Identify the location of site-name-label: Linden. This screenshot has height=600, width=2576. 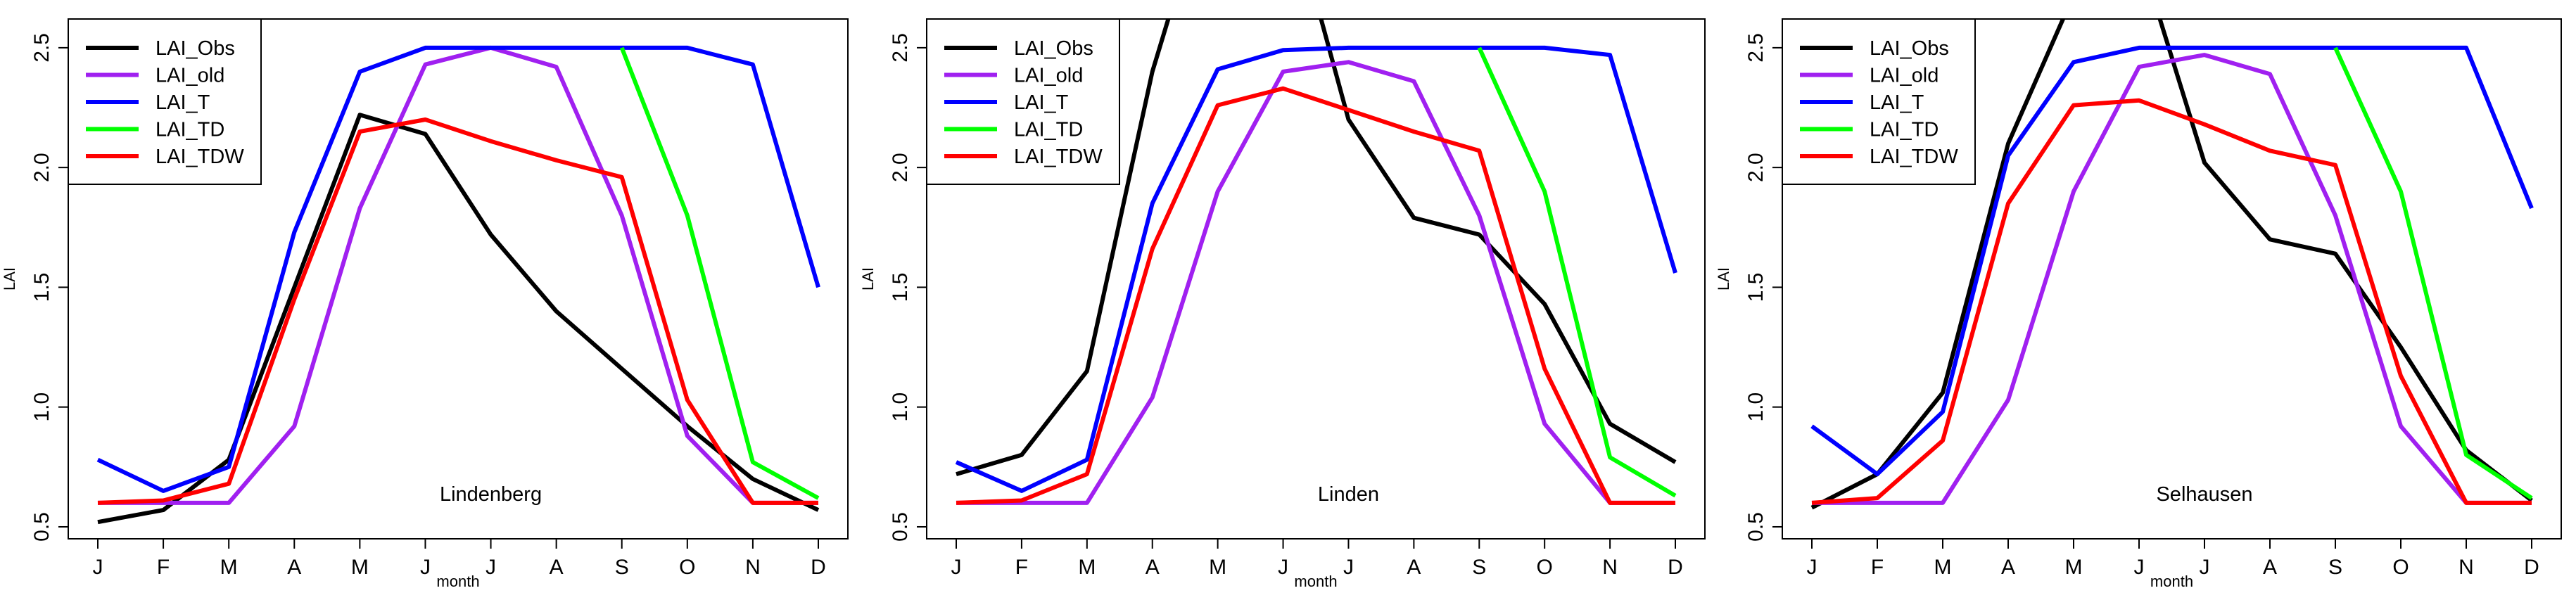
(1348, 494).